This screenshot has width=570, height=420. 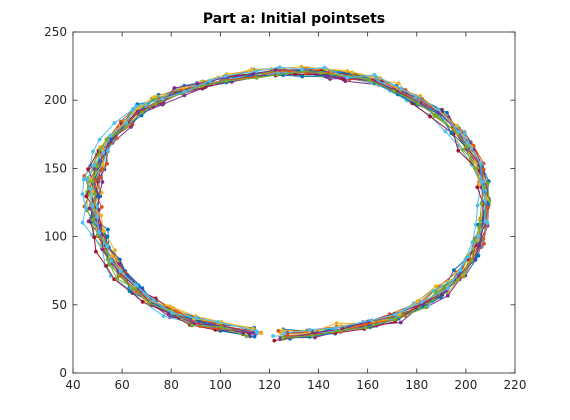 I want to click on x-tick-label: 40, so click(x=72, y=385).